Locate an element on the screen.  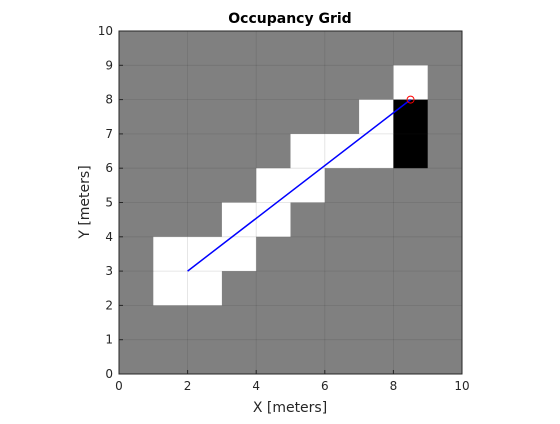
y-tick-label: 10 is located at coordinates (105, 31).